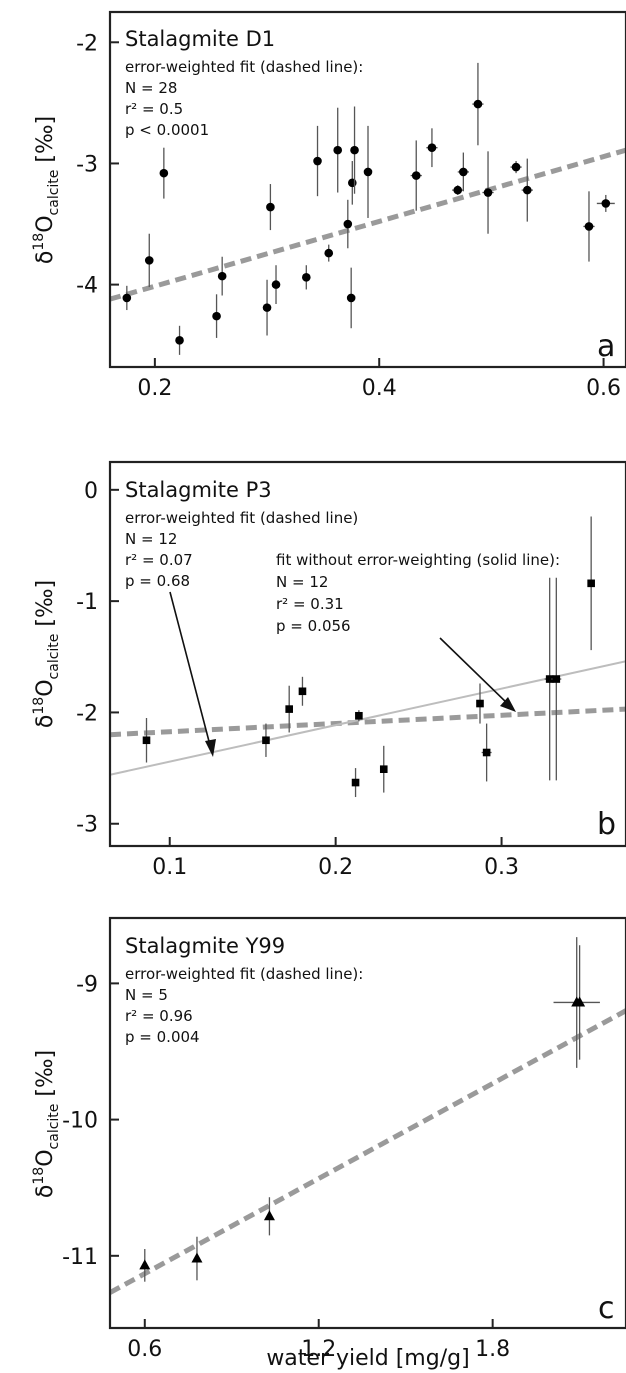 This screenshot has width=626, height=1373. Describe the element at coordinates (144, 1349) in the screenshot. I see `panel-c-x-tick-label: 0.6` at that location.